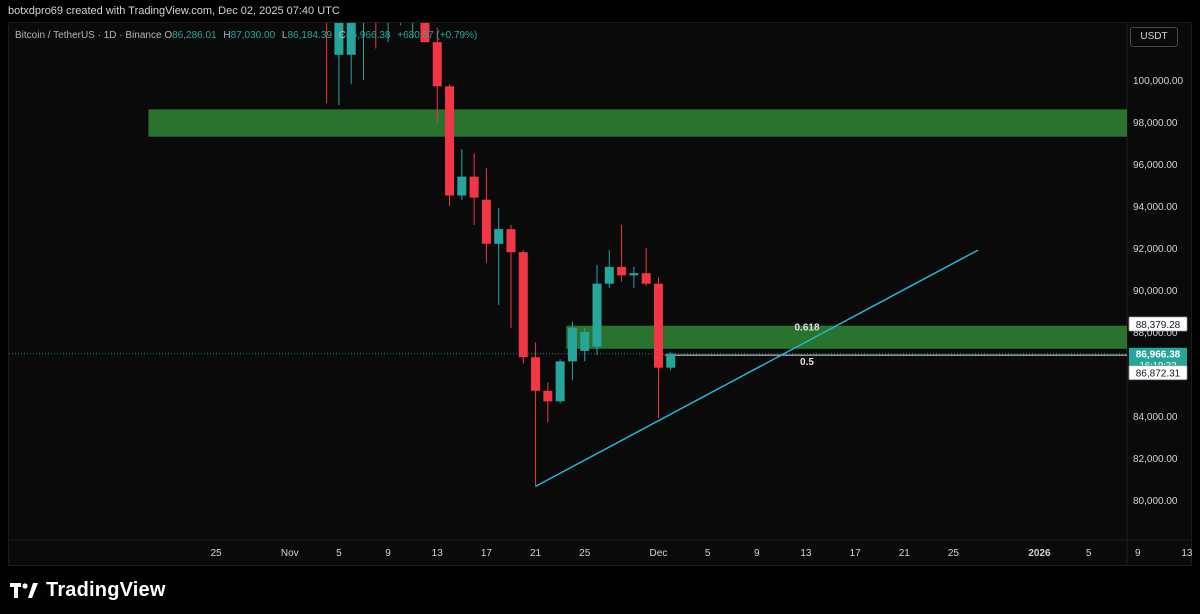 The image size is (1200, 614). I want to click on change-value: +680.37 (+0.79%), so click(437, 35).